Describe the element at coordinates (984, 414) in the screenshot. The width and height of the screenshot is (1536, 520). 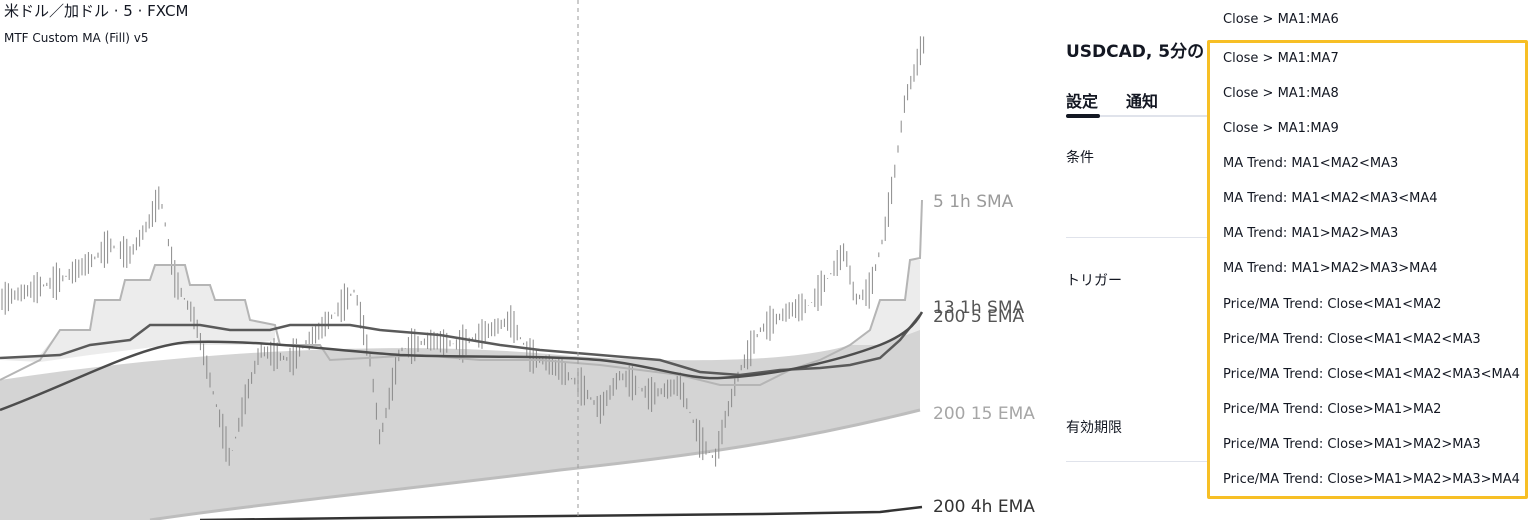
I see `ma-label-200-15-ema: 200 15 EMA` at that location.